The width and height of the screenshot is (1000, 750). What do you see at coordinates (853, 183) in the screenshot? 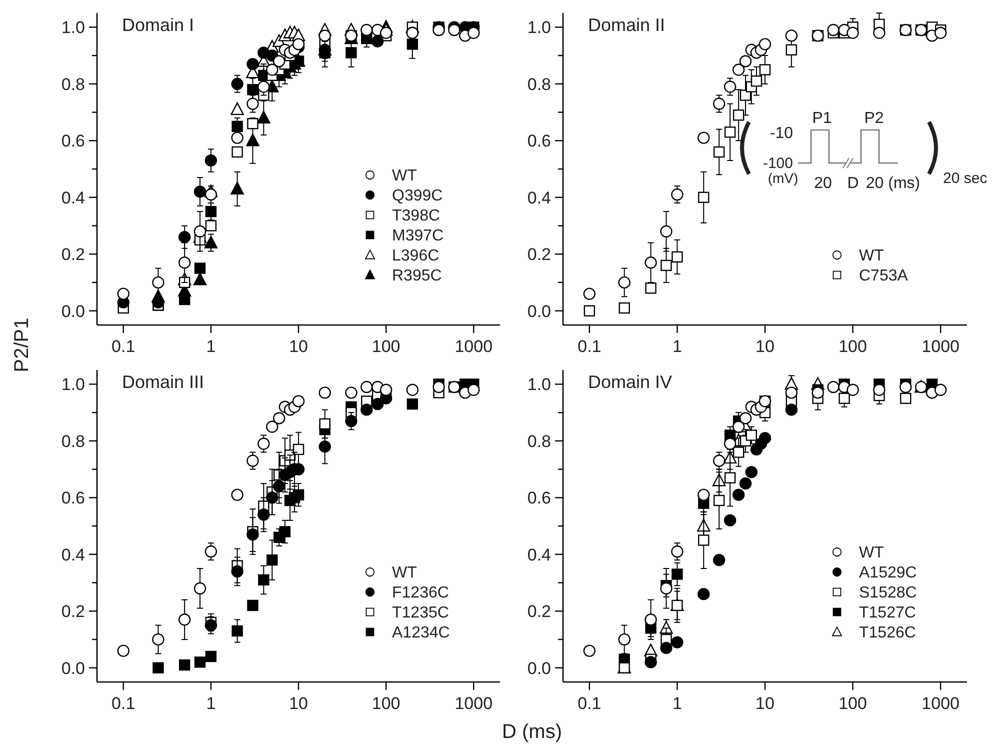
I see `annotation: D` at bounding box center [853, 183].